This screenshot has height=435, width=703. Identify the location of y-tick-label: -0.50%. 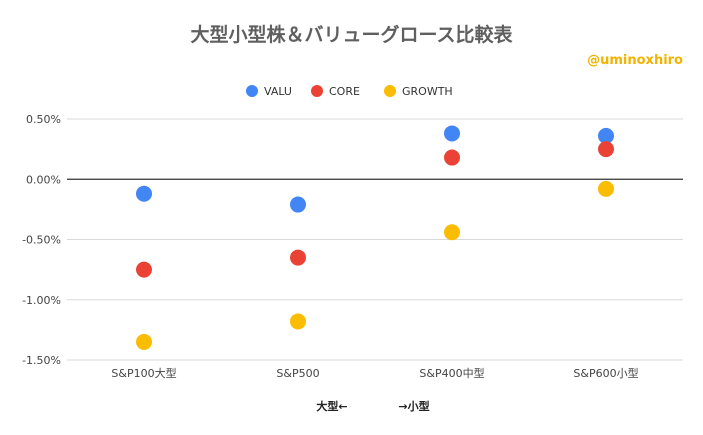
(41, 240).